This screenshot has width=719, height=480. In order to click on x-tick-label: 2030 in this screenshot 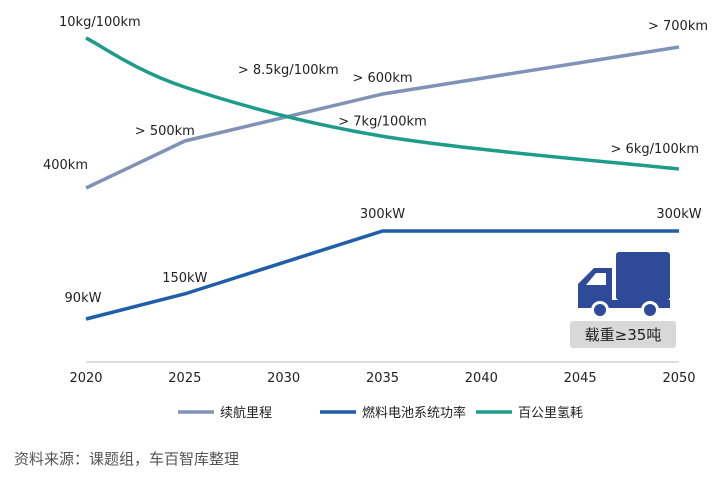, I will do `click(283, 378)`.